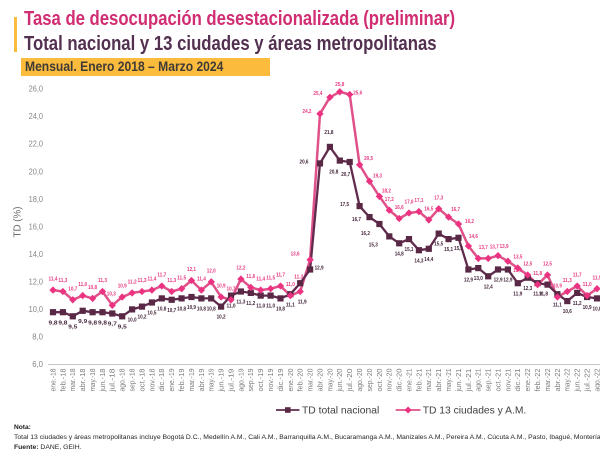 The image size is (600, 455). What do you see at coordinates (380, 379) in the screenshot?
I see `svg-text: oct.-20` at bounding box center [380, 379].